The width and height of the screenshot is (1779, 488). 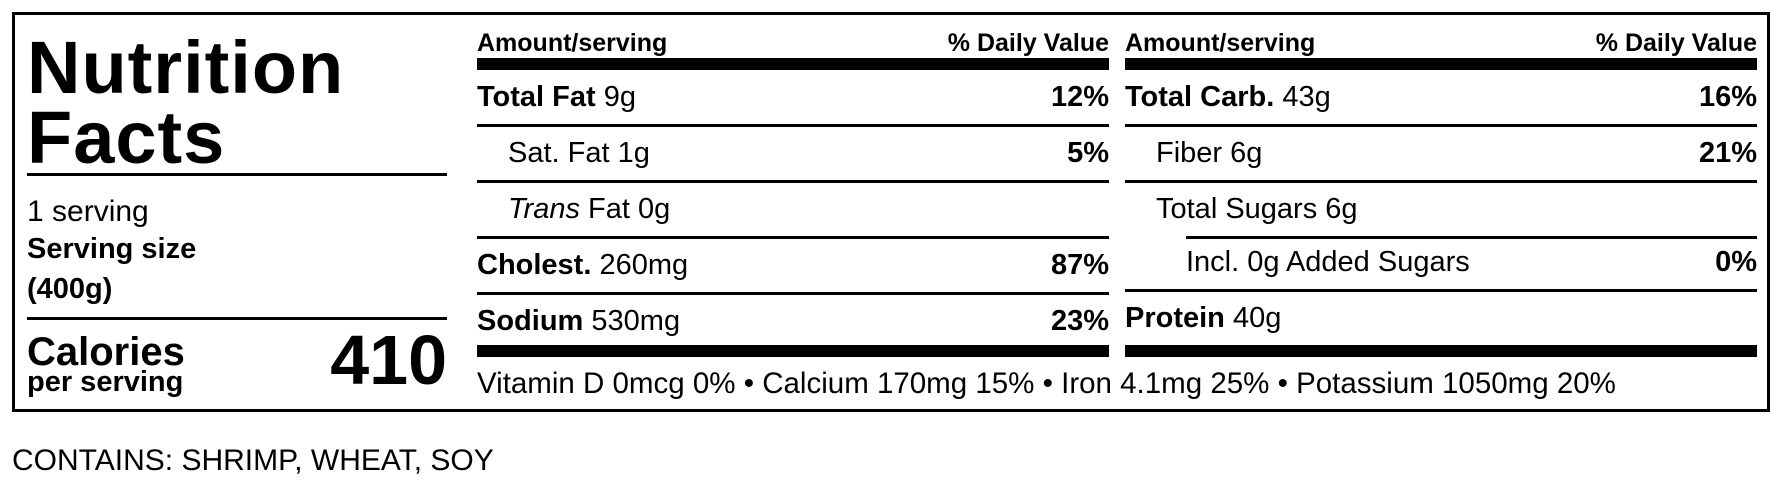 I want to click on nutrient-name: Fiber, so click(x=1189, y=153).